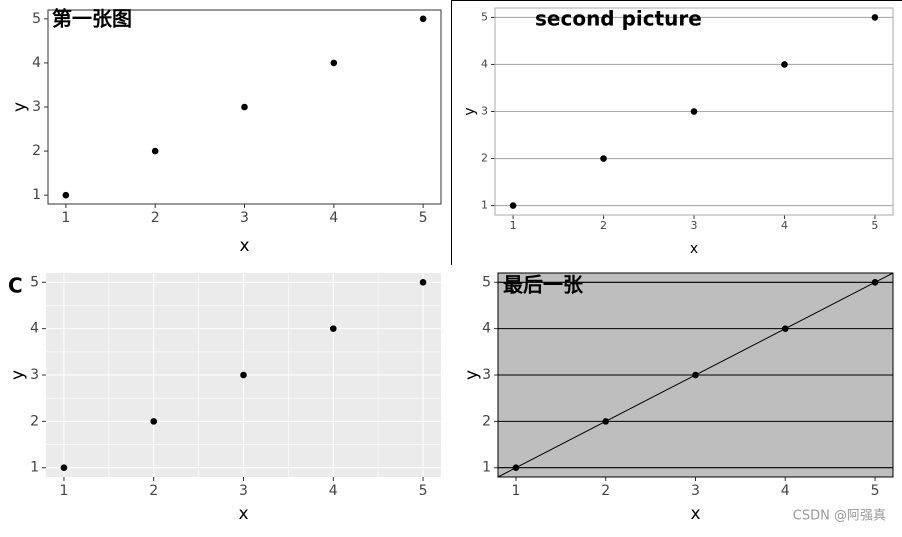 This screenshot has width=902, height=537. What do you see at coordinates (839, 516) in the screenshot?
I see `watermark: CSDN @阿强真` at bounding box center [839, 516].